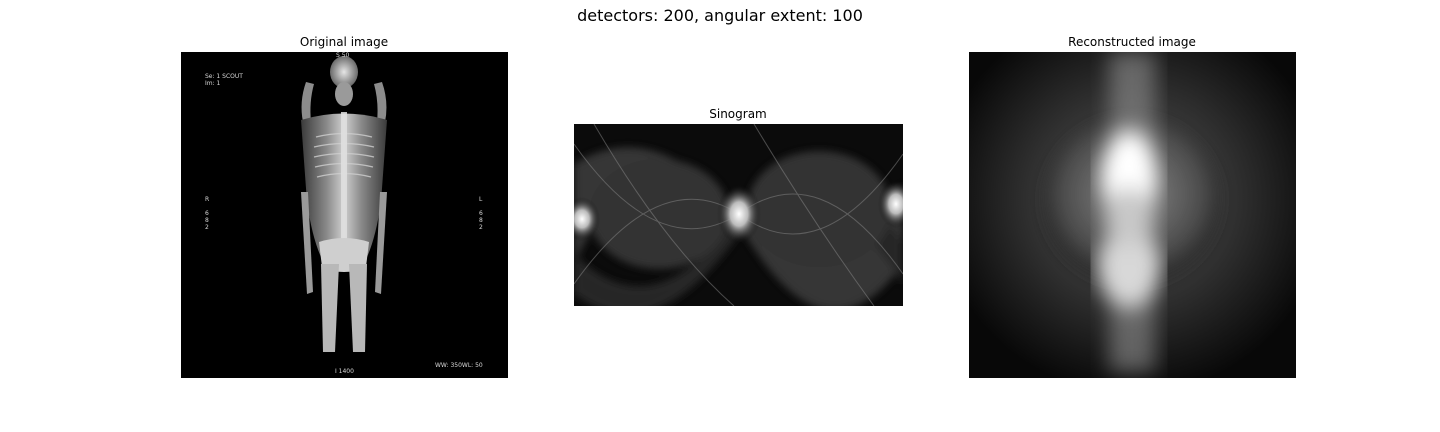 This screenshot has width=1440, height=432. I want to click on overlay-window-level: WW: 350WL: 50, so click(459, 365).